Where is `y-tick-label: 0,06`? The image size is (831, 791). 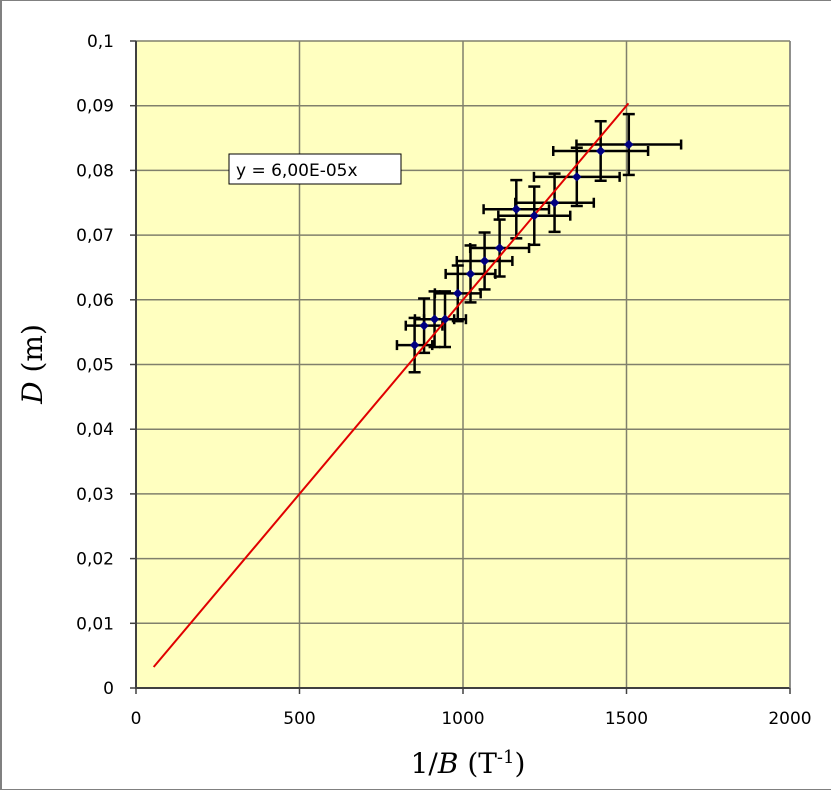
y-tick-label: 0,06 is located at coordinates (95, 301).